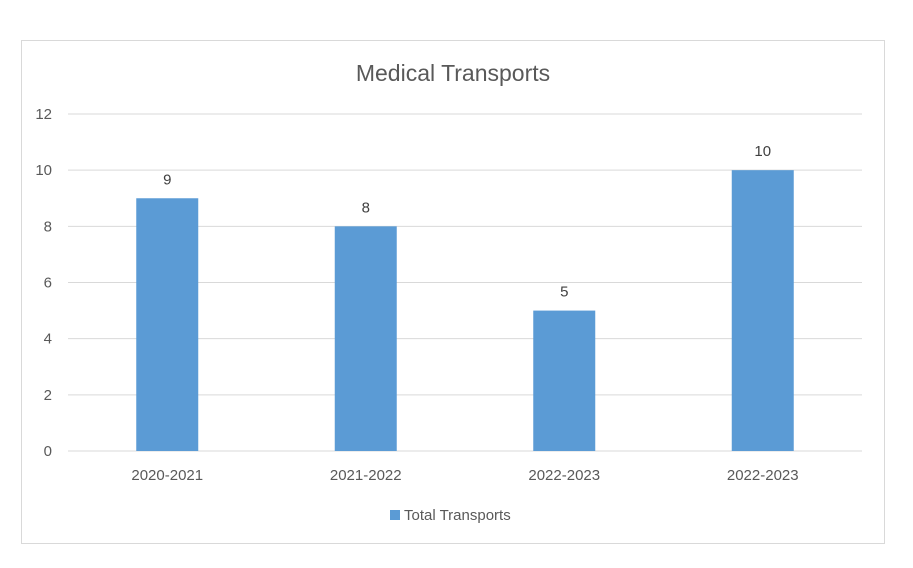 This screenshot has height=568, width=913. Describe the element at coordinates (48, 451) in the screenshot. I see `y-tick-label: 0` at that location.